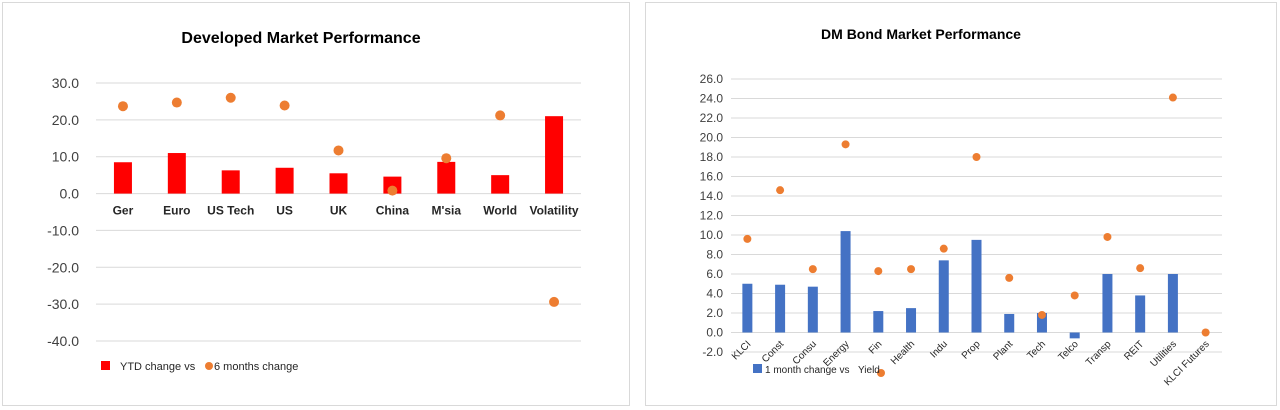 This screenshot has width=1280, height=410. I want to click on x-tick-label: Volatility, so click(553, 211).